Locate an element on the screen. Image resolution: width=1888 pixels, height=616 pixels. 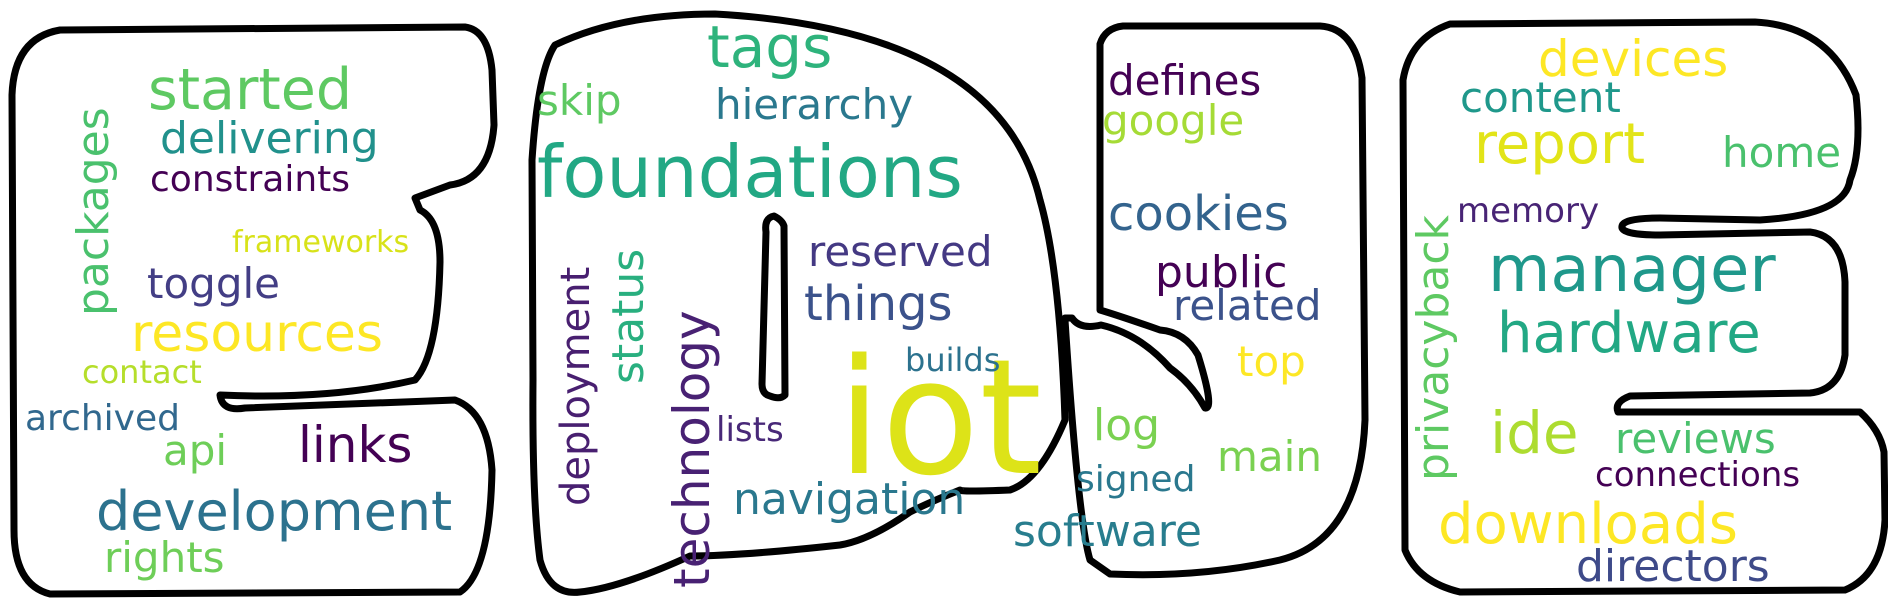
cloud-word-iot: iot is located at coordinates (940, 417).